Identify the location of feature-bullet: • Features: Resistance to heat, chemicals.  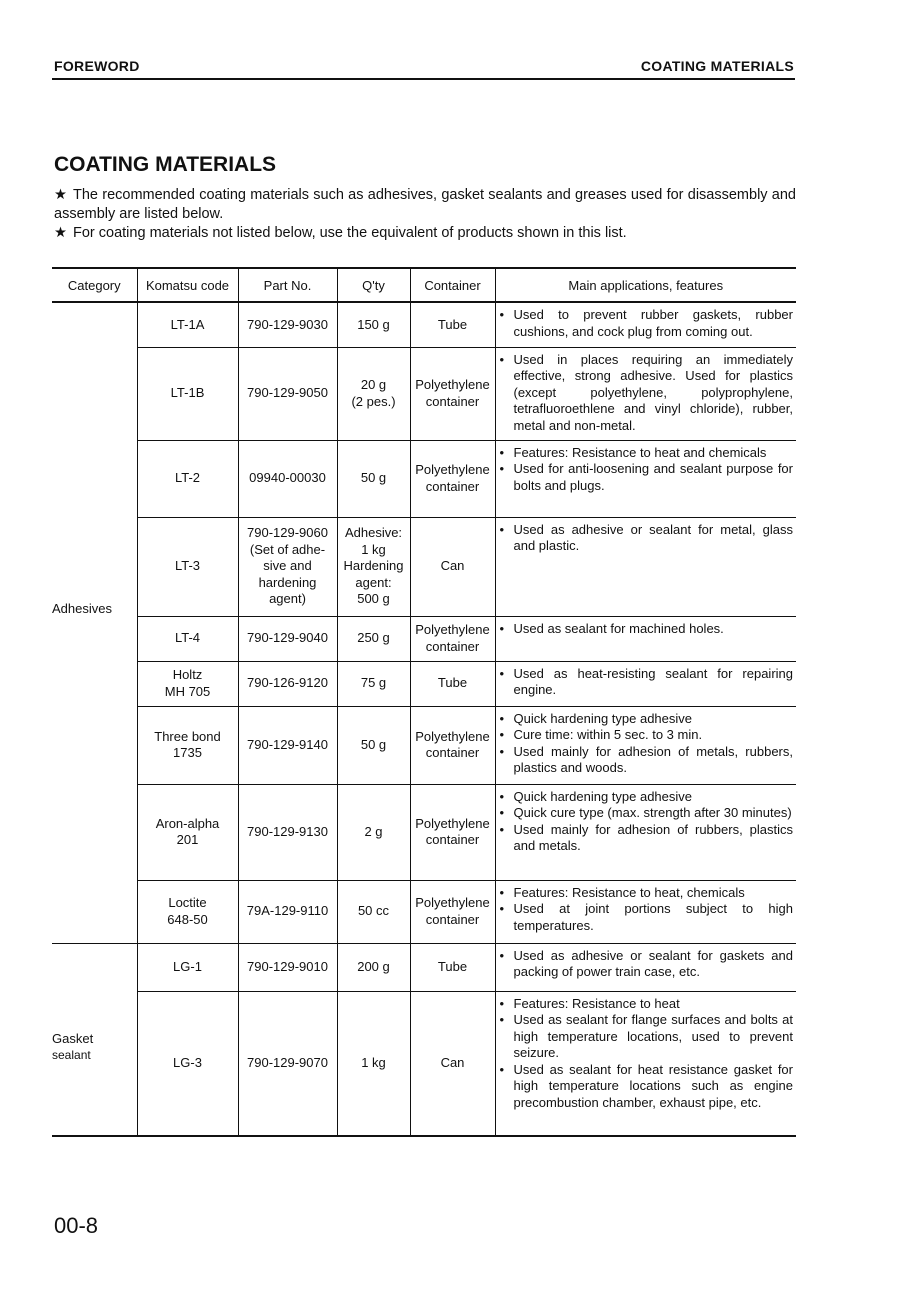
(647, 893).